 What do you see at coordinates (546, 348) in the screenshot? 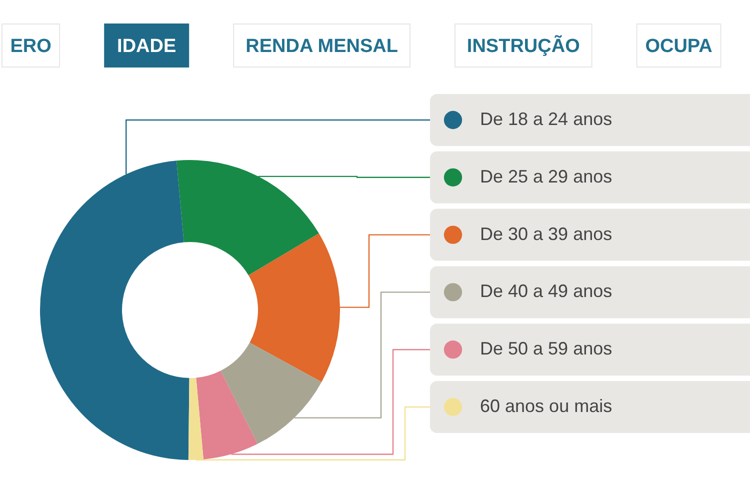
I see `legend-label: De 50 a 59 anos` at bounding box center [546, 348].